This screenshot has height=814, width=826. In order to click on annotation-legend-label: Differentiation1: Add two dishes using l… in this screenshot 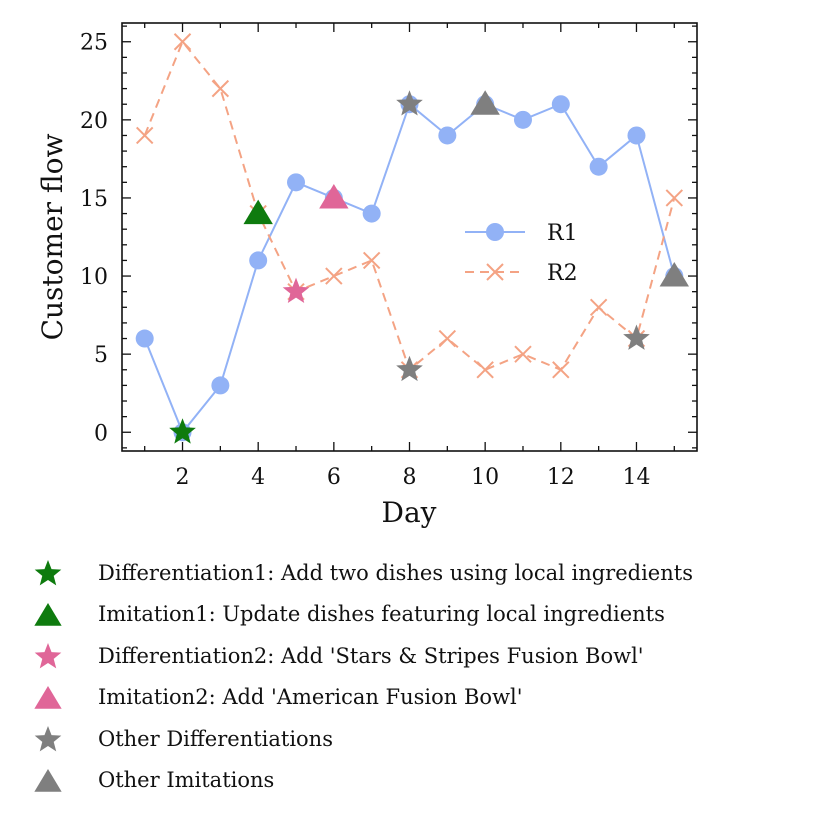, I will do `click(395, 572)`.